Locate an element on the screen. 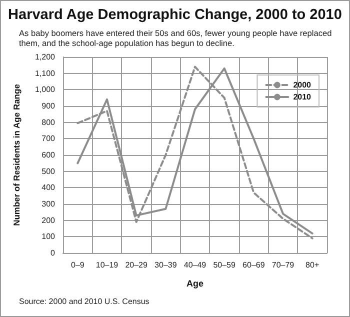  source-note: Source: 2000 and 2010 U.S. Census is located at coordinates (84, 301).